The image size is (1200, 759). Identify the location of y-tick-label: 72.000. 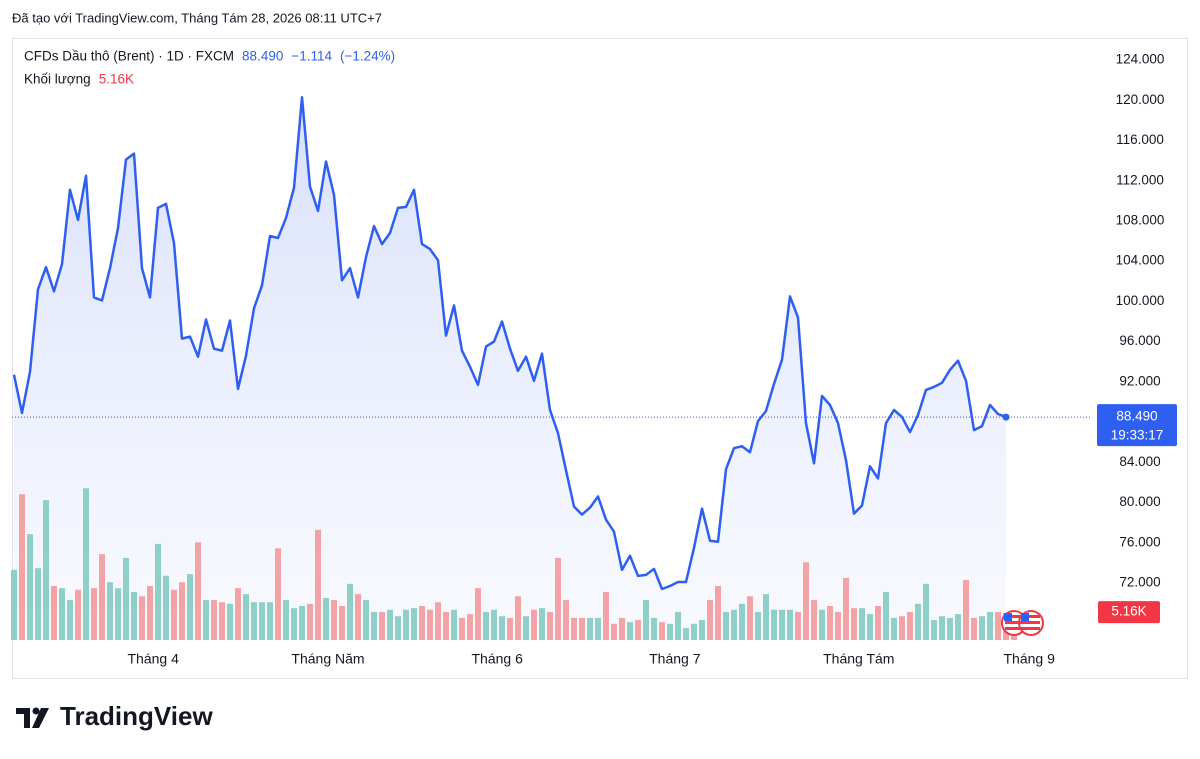
(1139, 582).